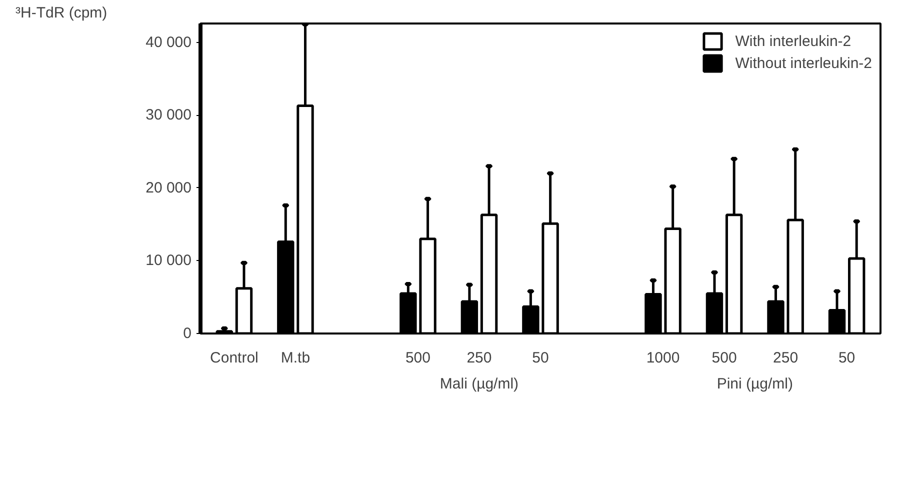 Image resolution: width=900 pixels, height=501 pixels. What do you see at coordinates (169, 42) in the screenshot?
I see `y-tick-label: 40 000` at bounding box center [169, 42].